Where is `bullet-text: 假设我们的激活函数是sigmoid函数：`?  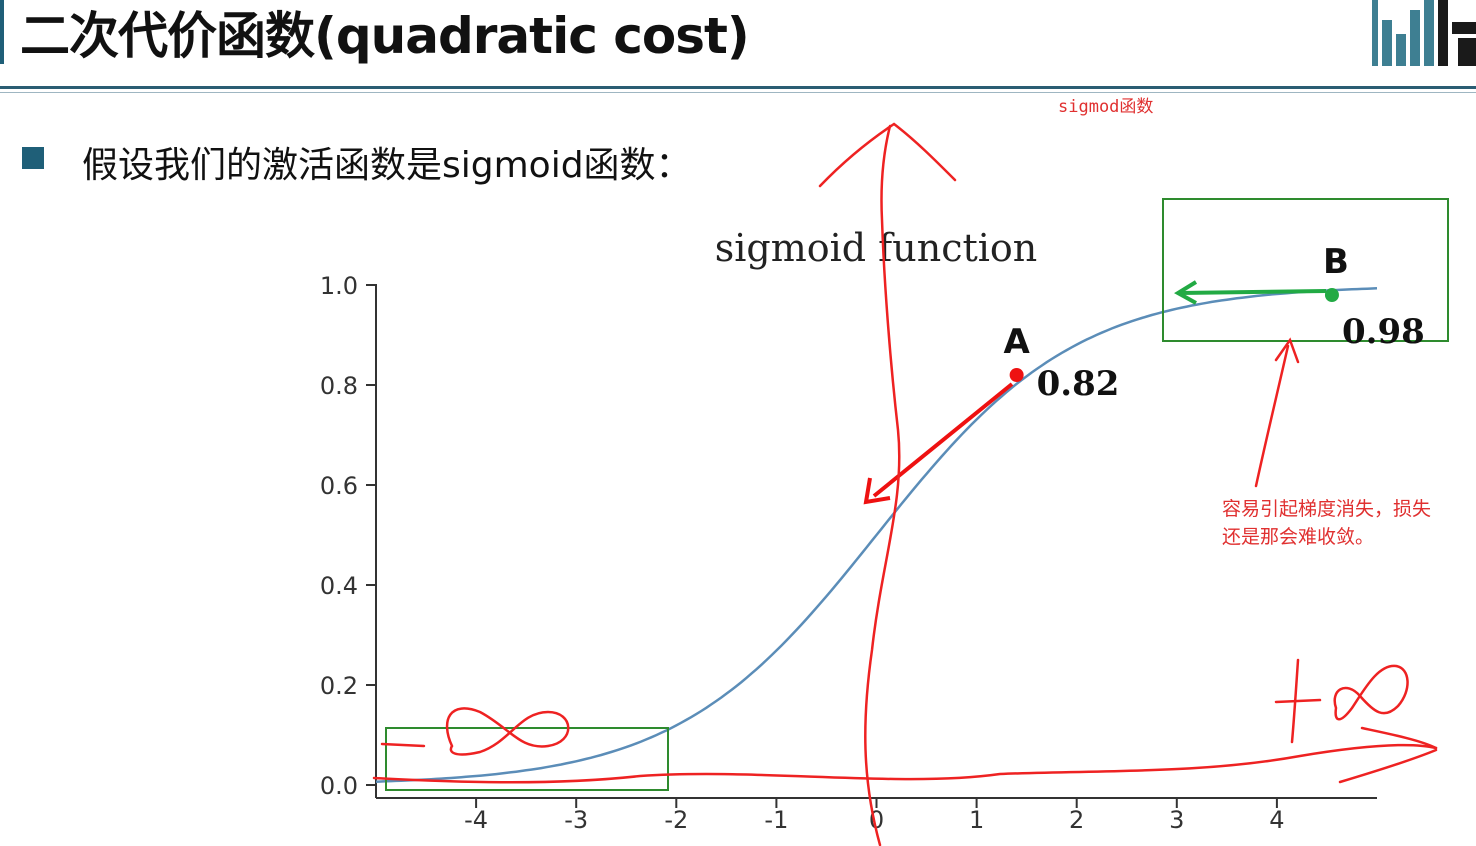 bullet-text: 假设我们的激活函数是sigmoid函数： is located at coordinates (387, 165).